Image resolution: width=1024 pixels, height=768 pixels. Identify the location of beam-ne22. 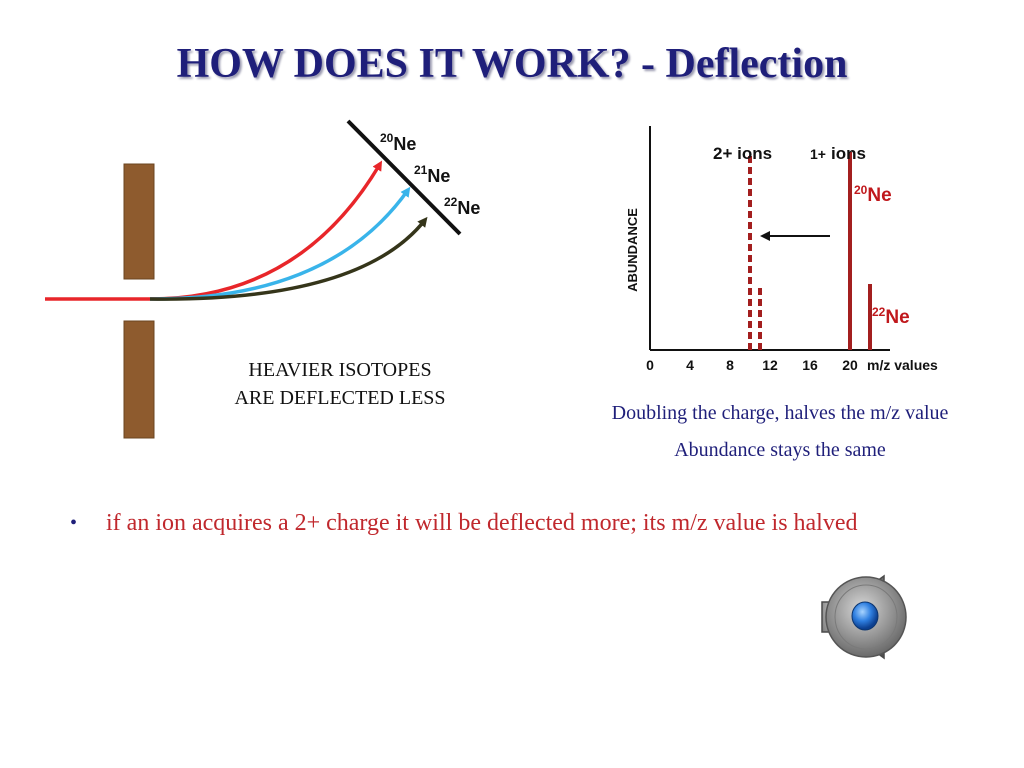
(288, 258).